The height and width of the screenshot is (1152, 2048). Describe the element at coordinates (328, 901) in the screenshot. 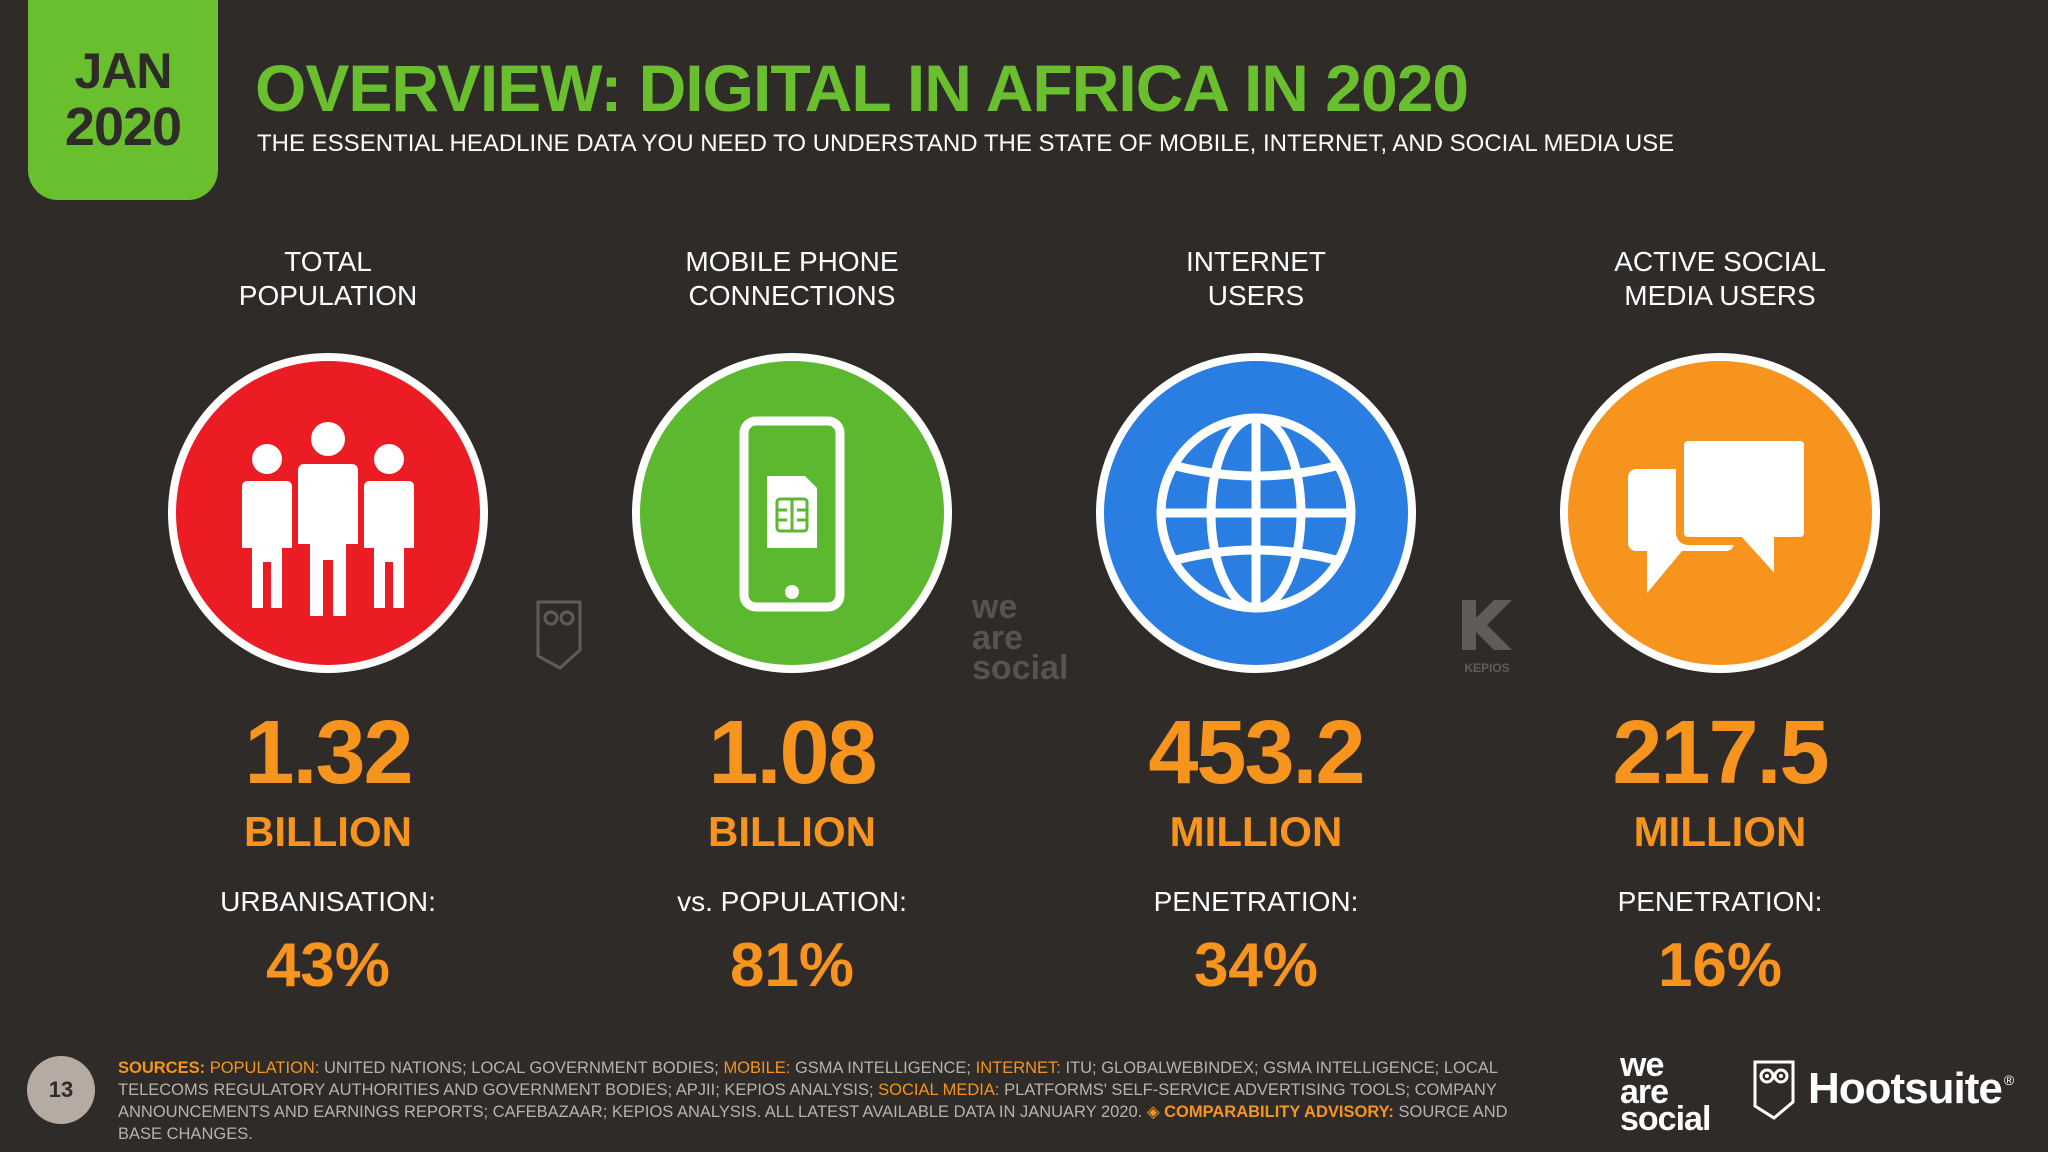

I see `stat-sublabel: URBANISATION:` at that location.